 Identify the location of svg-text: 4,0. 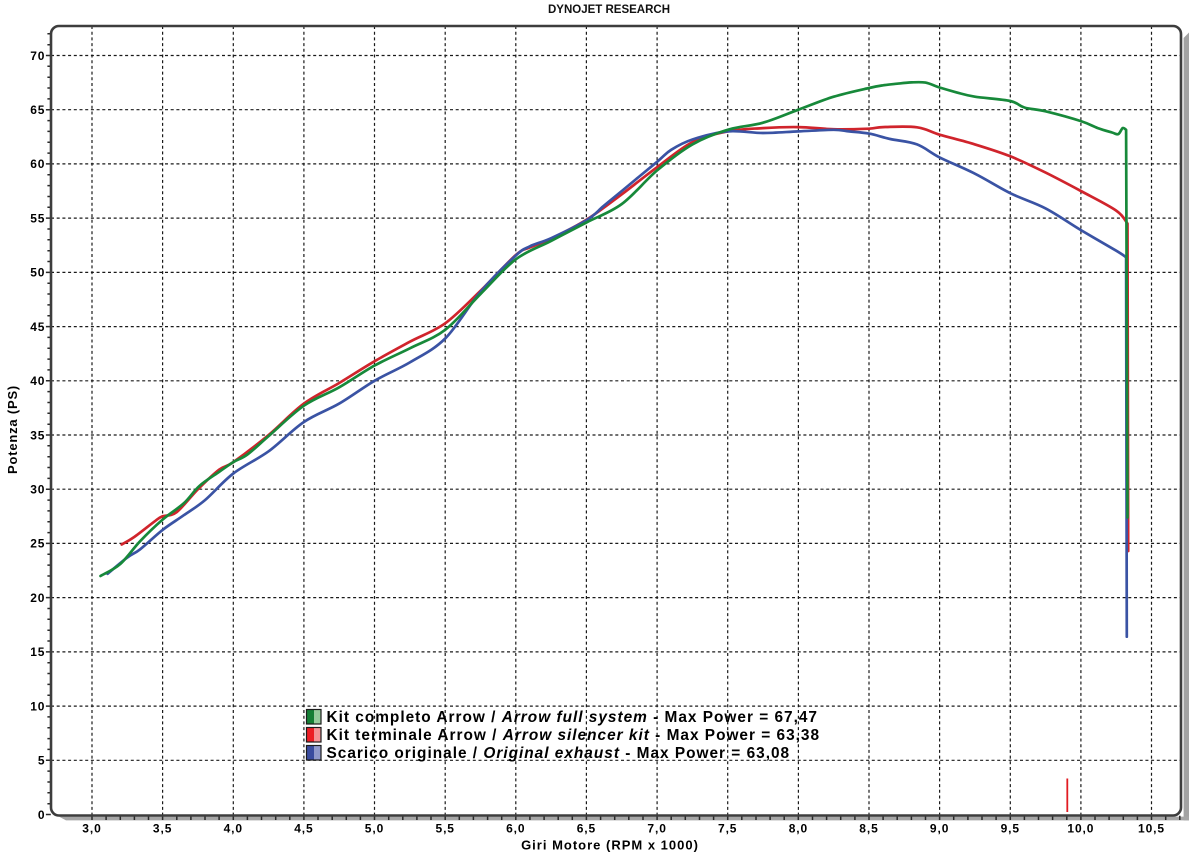
(233, 828).